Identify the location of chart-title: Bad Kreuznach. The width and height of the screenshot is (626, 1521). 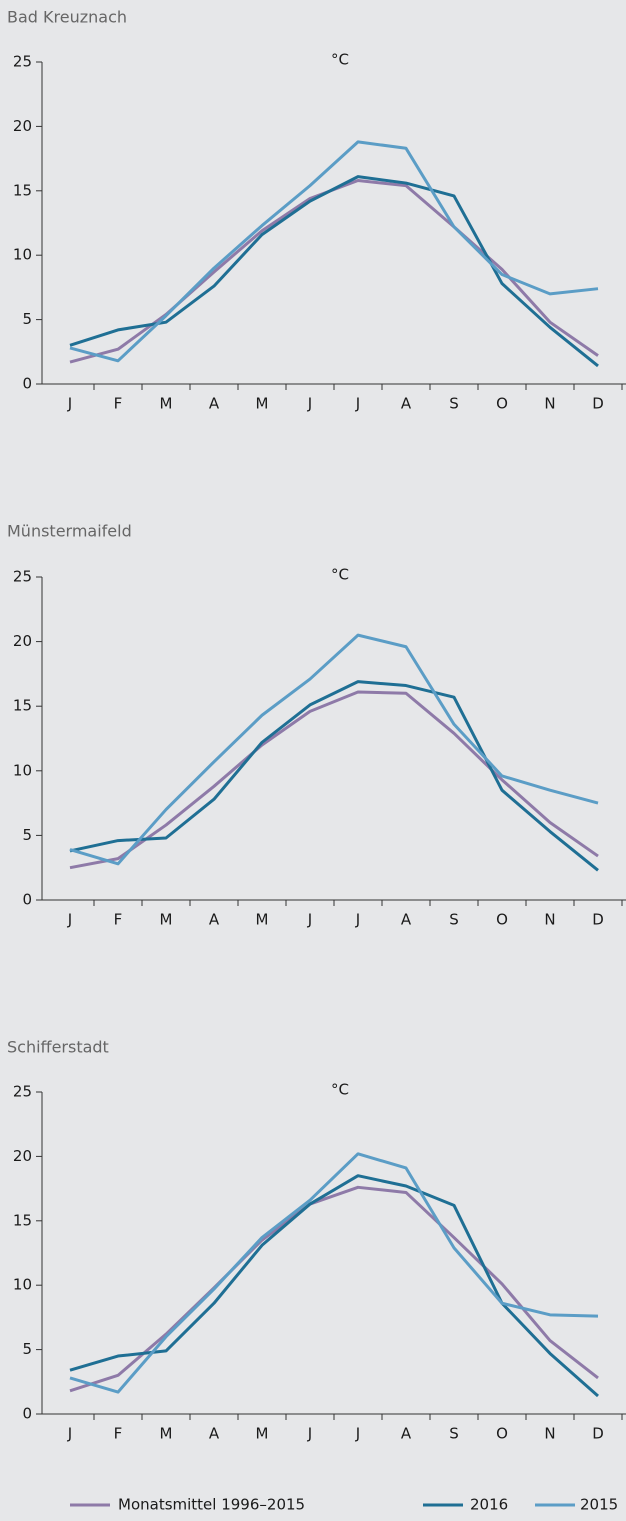
(67, 17).